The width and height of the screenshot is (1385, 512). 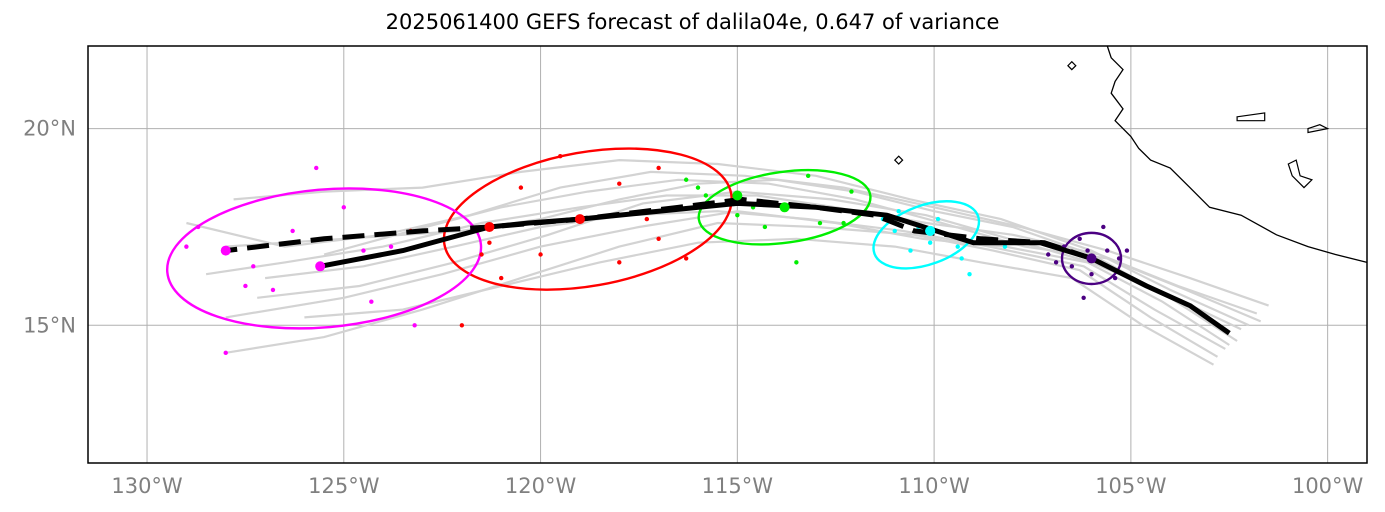 I want to click on x-tick-label: 100°W, so click(x=1328, y=486).